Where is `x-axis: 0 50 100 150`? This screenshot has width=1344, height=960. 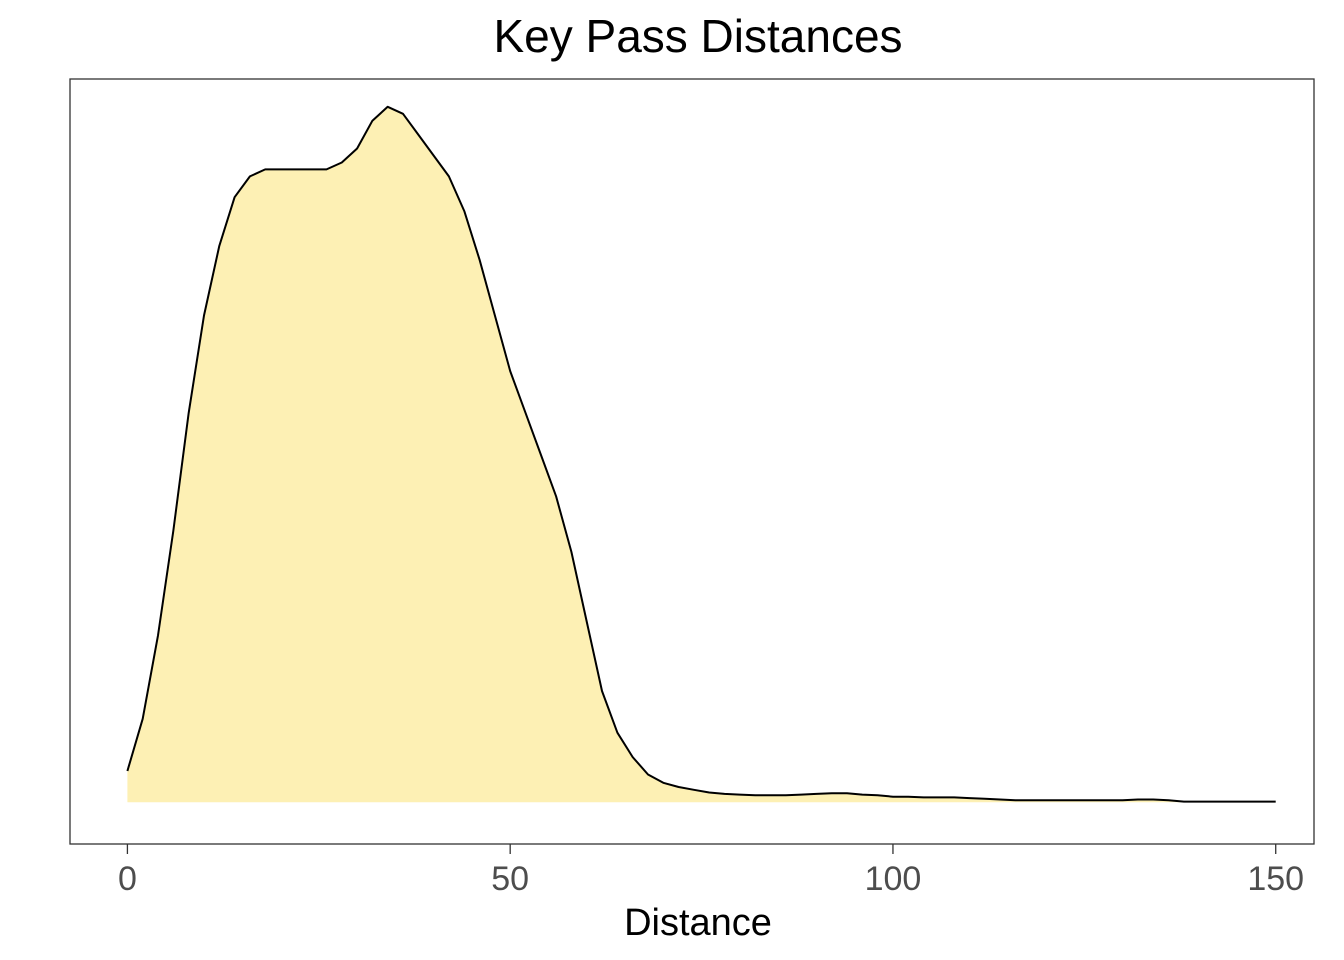
x-axis: 0 50 100 150 is located at coordinates (711, 871).